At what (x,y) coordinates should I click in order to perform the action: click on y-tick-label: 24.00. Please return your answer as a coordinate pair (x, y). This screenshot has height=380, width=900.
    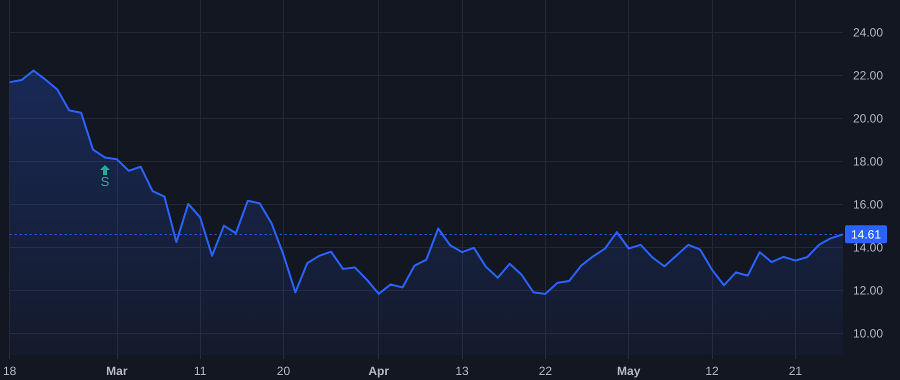
    Looking at the image, I should click on (868, 32).